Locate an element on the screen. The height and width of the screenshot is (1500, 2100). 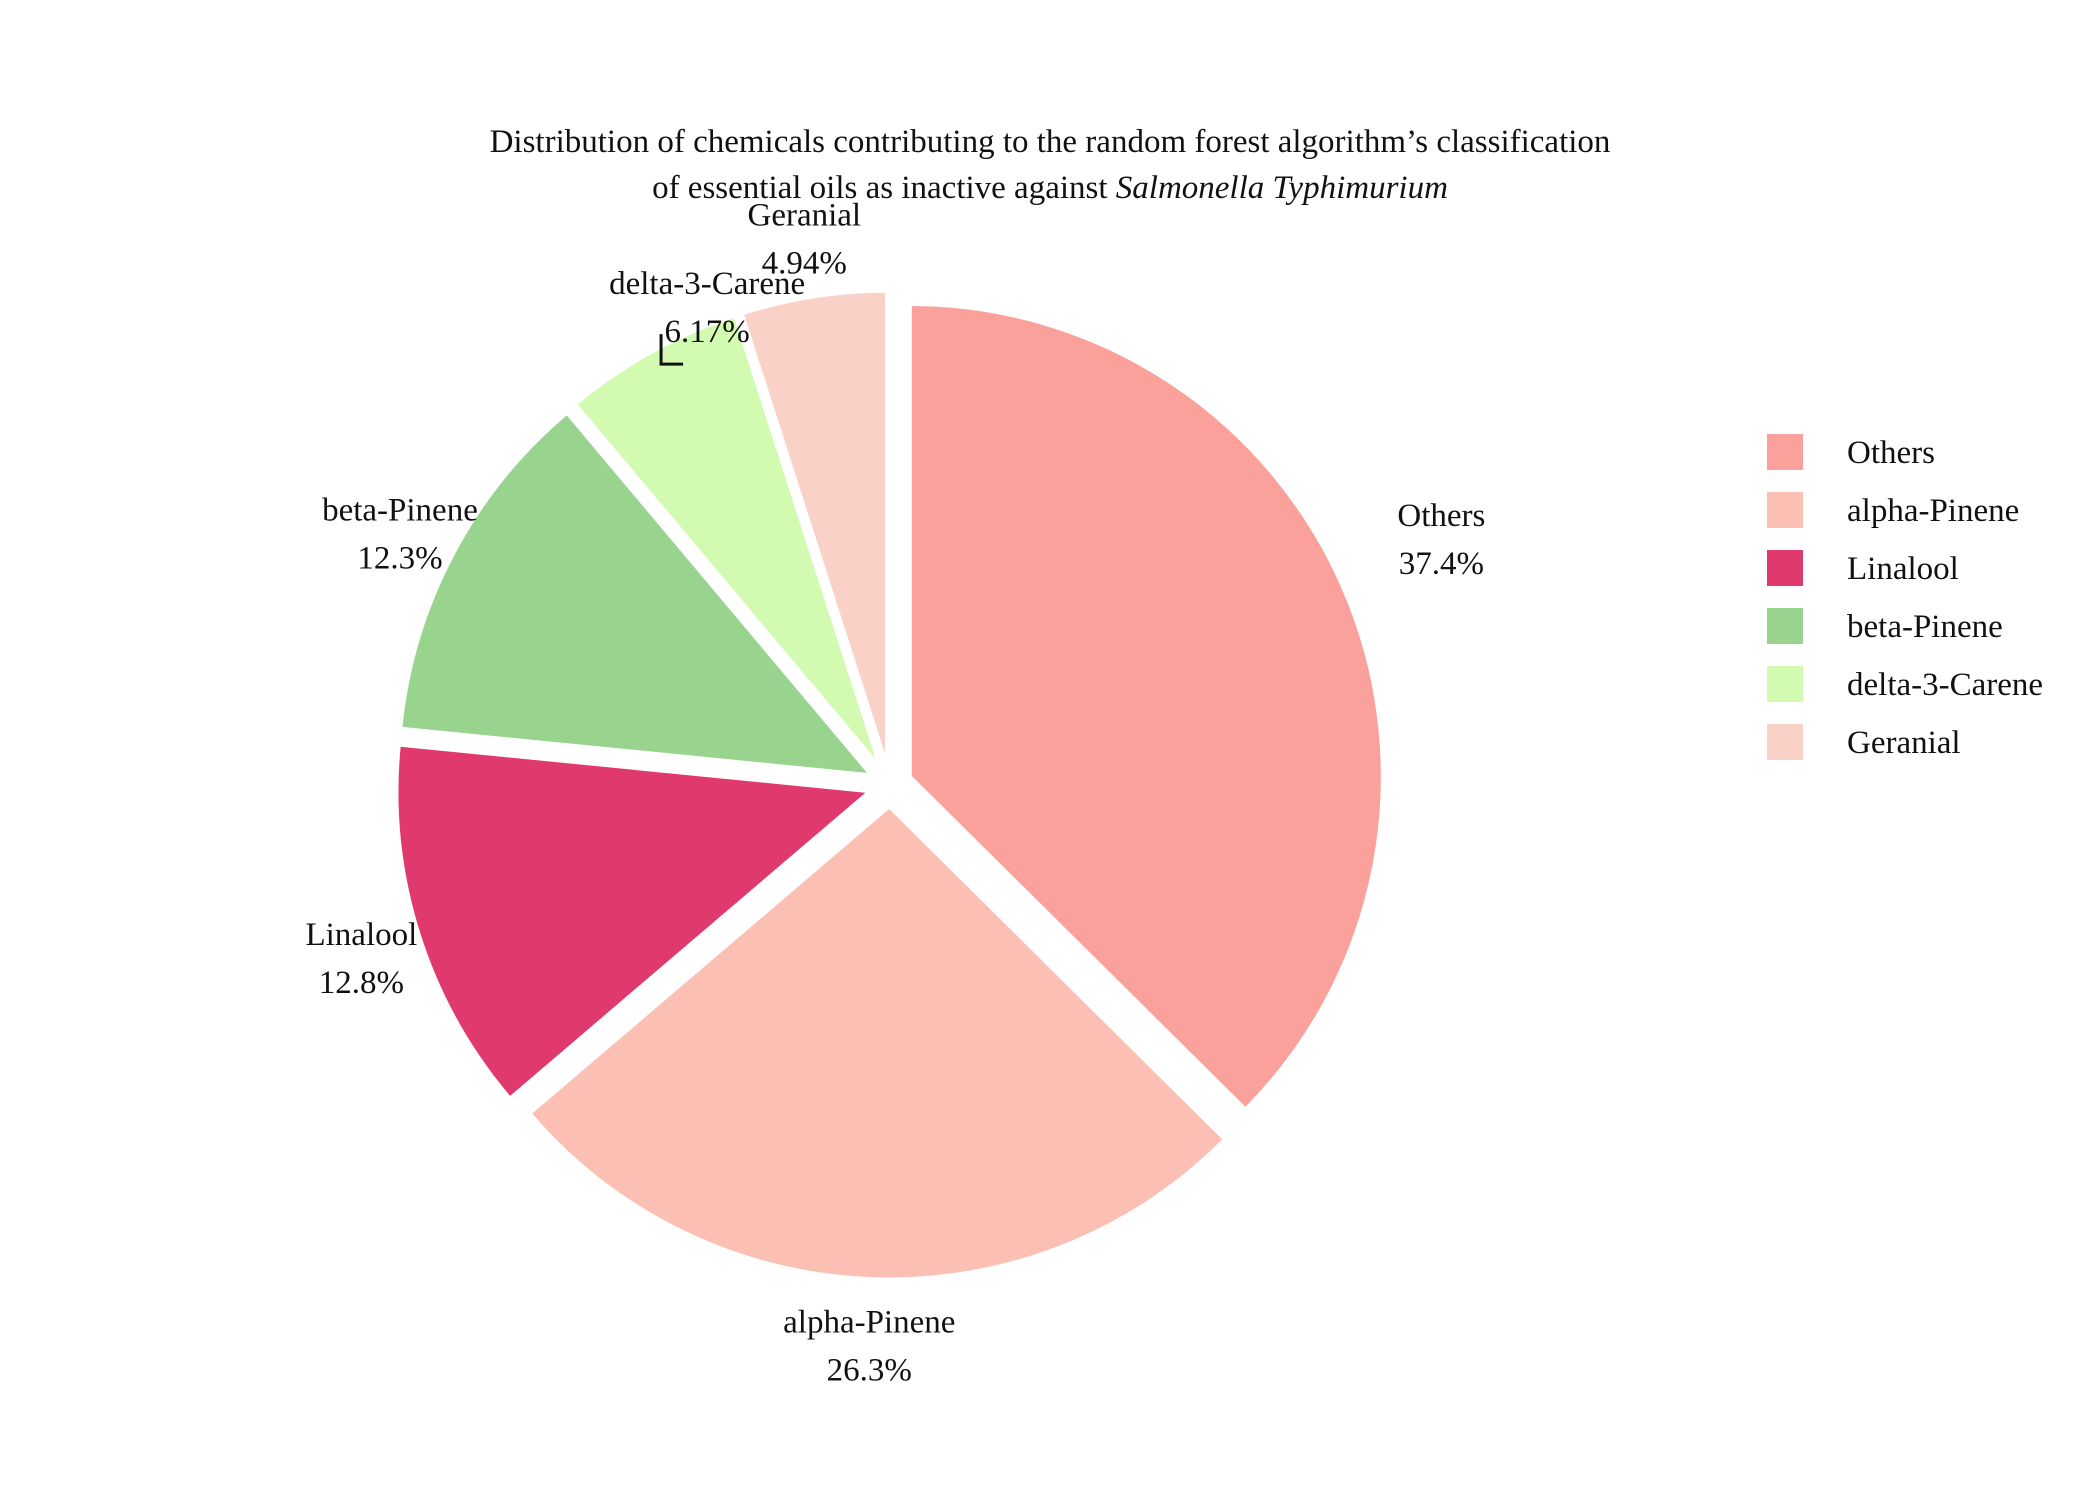
slice-label-delta-3-carene: delta-3-Carene 6.17% is located at coordinates (707, 308).